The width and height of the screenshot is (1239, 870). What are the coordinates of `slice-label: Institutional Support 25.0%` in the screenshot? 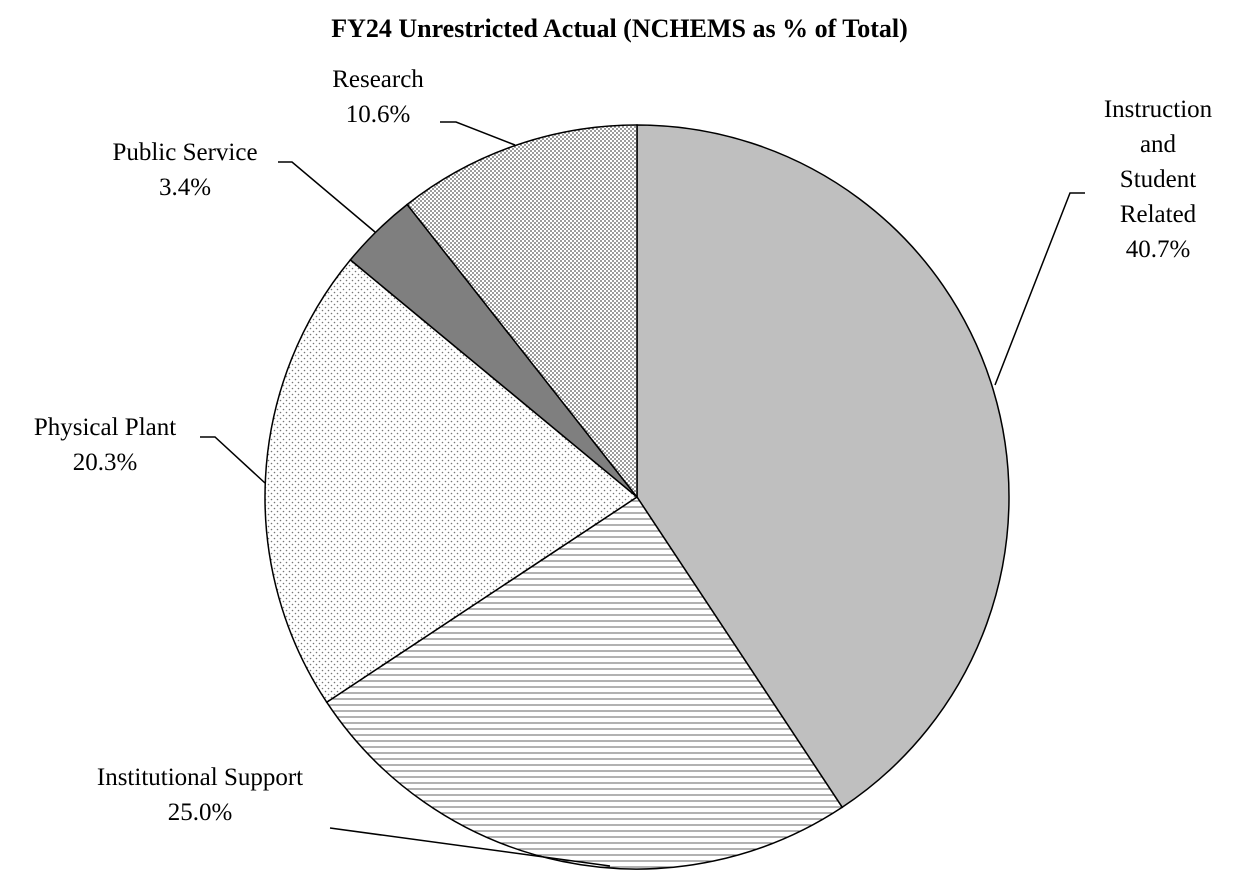 It's located at (200, 795).